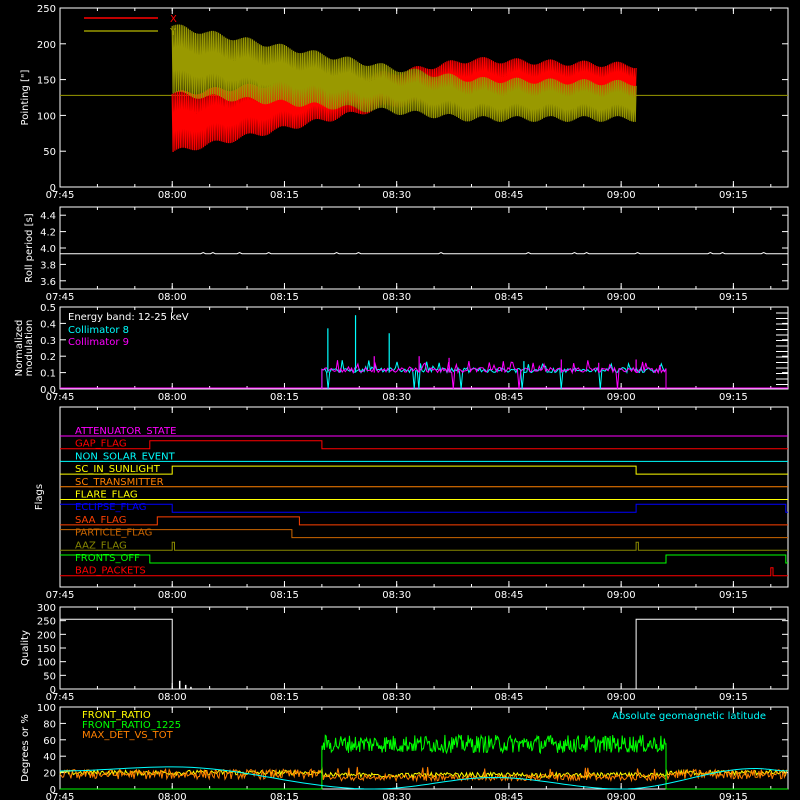 The image size is (800, 800). What do you see at coordinates (424, 508) in the screenshot?
I see `flag-line-eclipse-flag` at bounding box center [424, 508].